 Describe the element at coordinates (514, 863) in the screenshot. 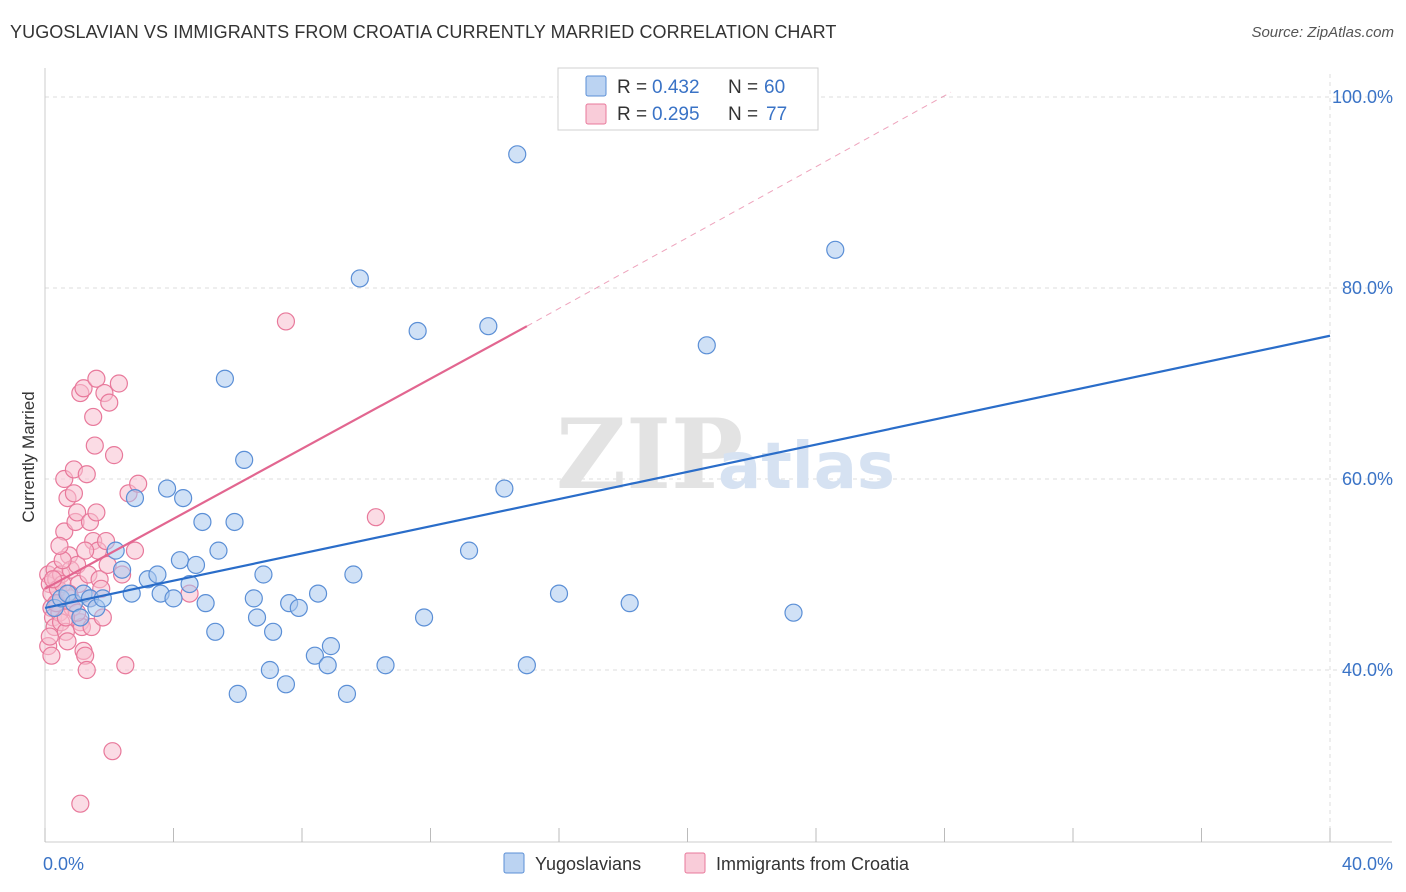

I see `bottom-legend-swatch-yugoslavians` at that location.